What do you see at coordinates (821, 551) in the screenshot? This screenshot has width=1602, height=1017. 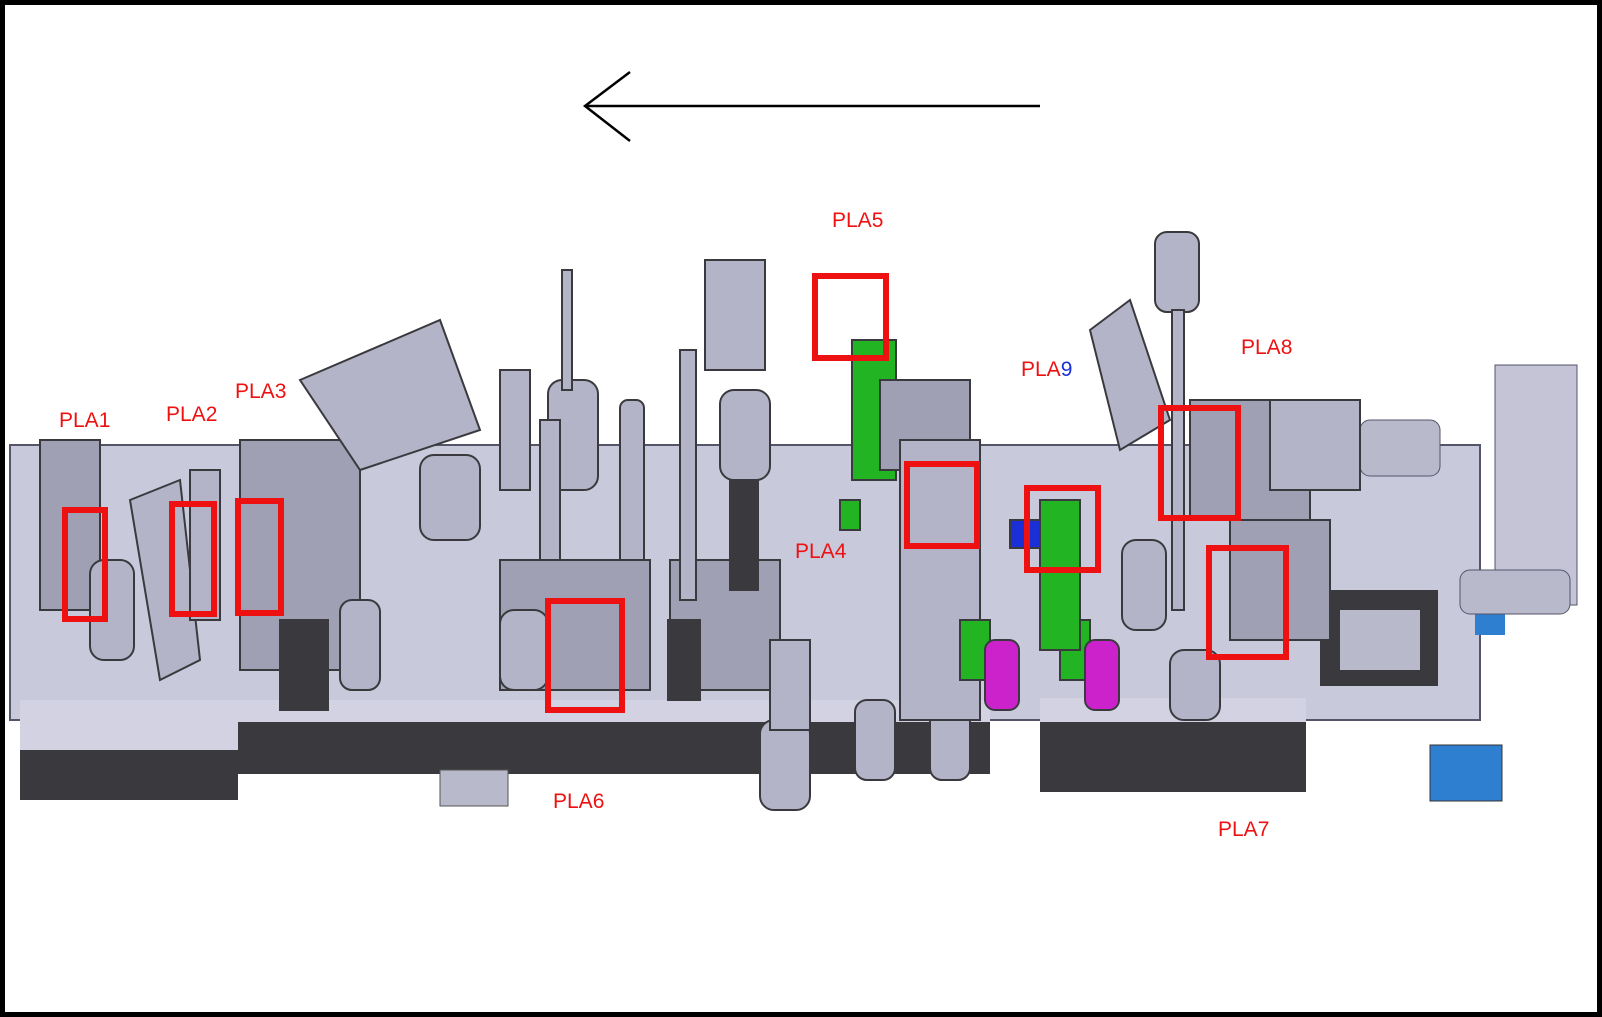 I see `label-pla4: PLA4` at bounding box center [821, 551].